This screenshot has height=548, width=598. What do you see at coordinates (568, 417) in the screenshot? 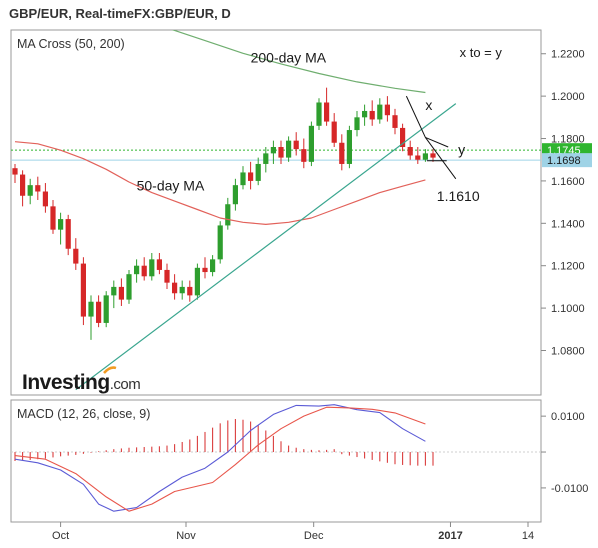
I see `macd-y-tick-label: 0.0100` at bounding box center [568, 417].